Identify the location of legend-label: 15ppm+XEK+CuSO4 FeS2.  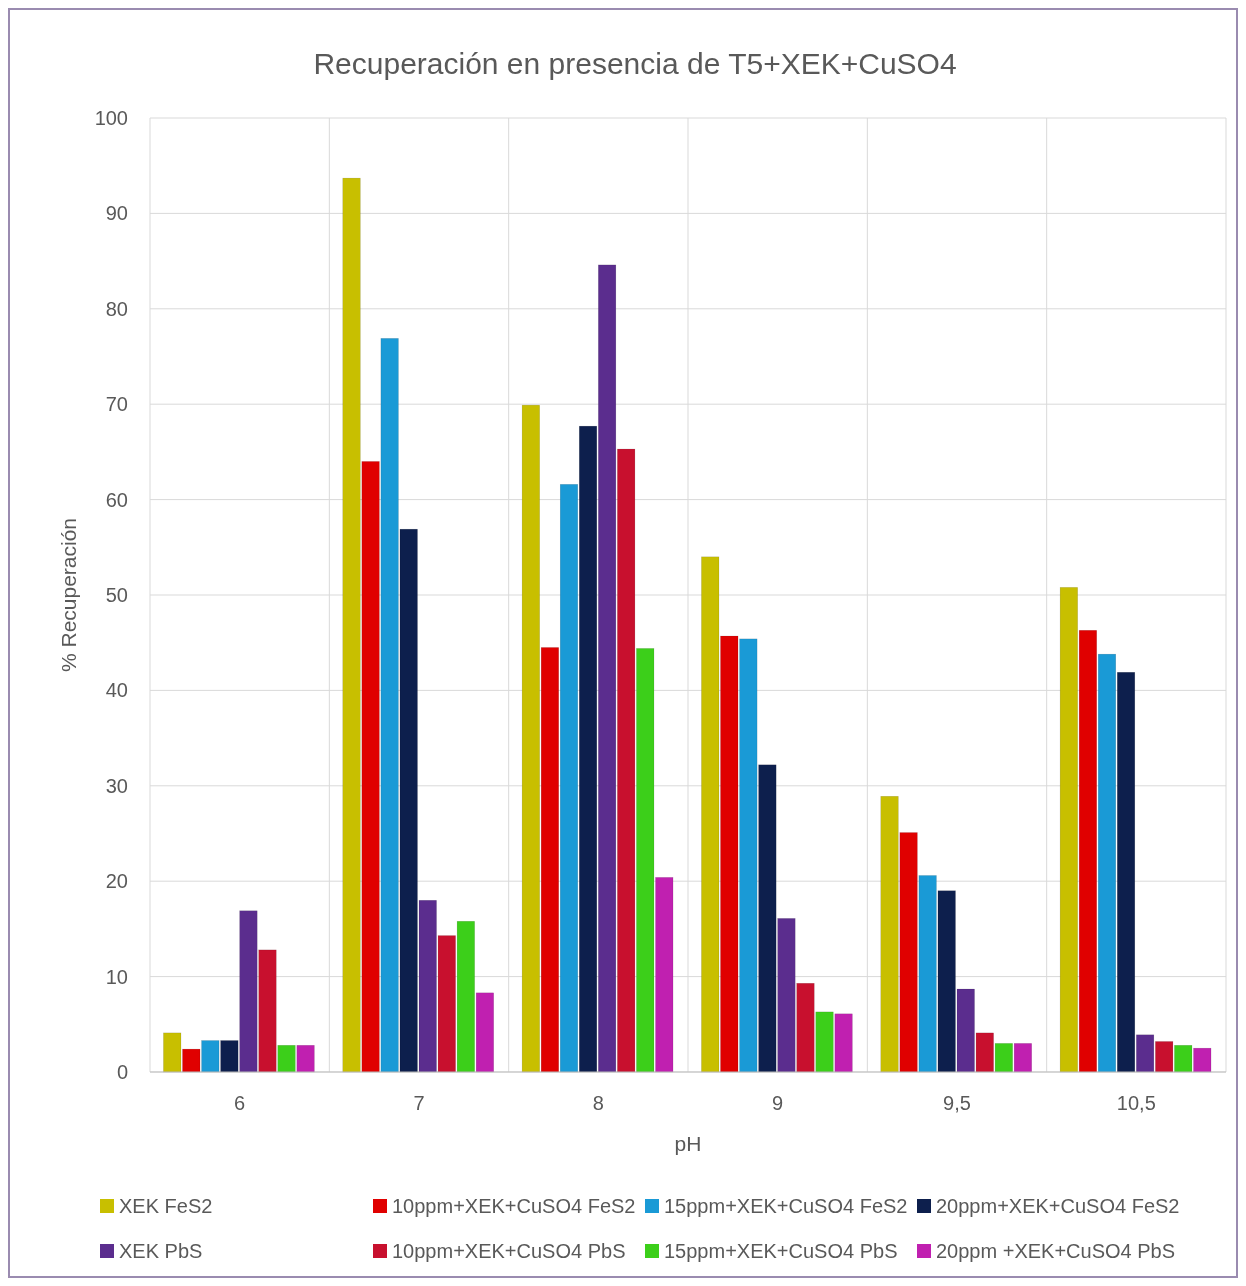
(786, 1206).